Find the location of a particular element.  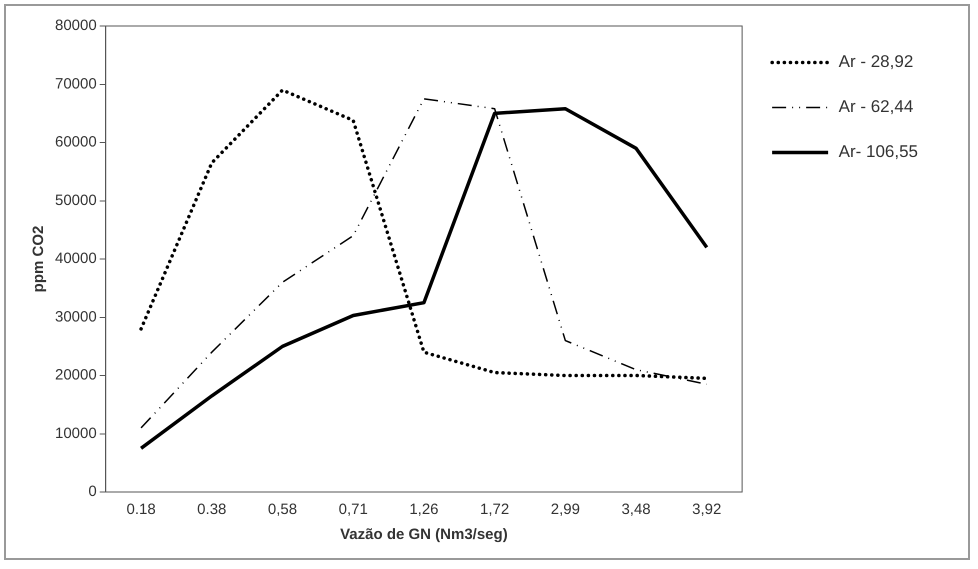

legend-label: Ar - 28,92 is located at coordinates (876, 62).